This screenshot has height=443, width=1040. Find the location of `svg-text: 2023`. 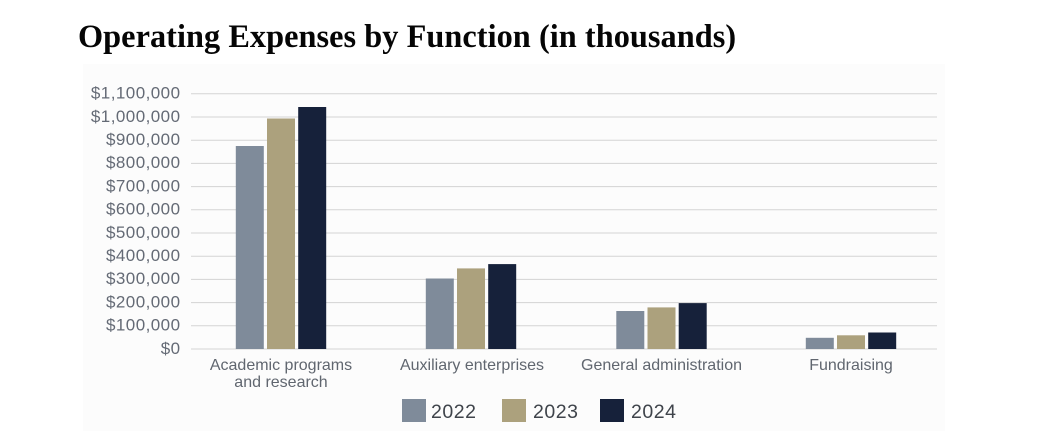

svg-text: 2023 is located at coordinates (556, 412).